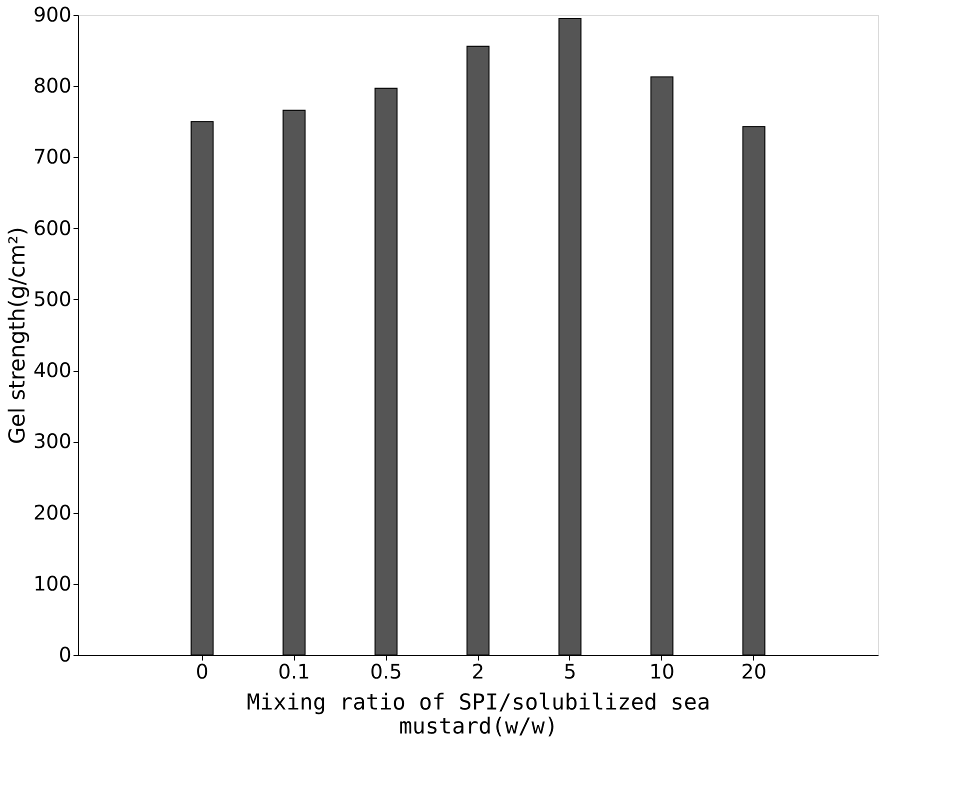 Image resolution: width=970 pixels, height=807 pixels. Describe the element at coordinates (52, 228) in the screenshot. I see `y-tick-label: 600` at that location.